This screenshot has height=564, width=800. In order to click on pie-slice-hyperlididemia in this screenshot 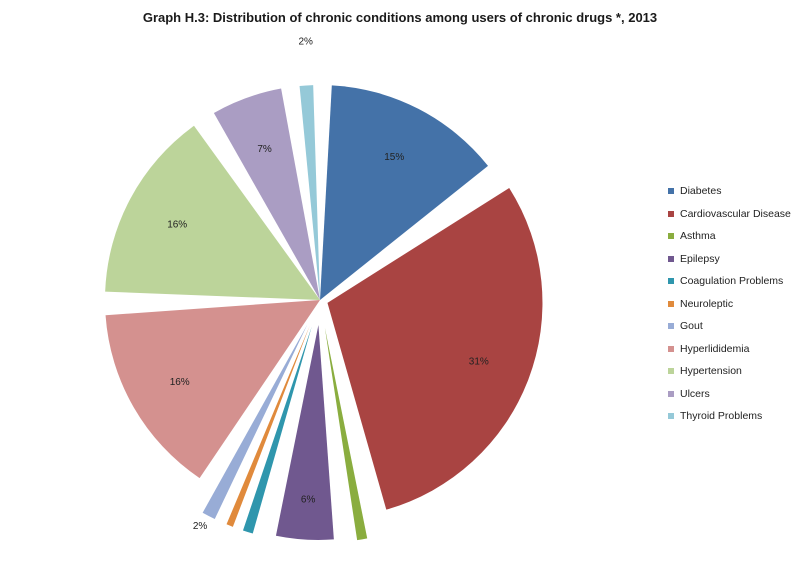, I will do `click(213, 389)`.